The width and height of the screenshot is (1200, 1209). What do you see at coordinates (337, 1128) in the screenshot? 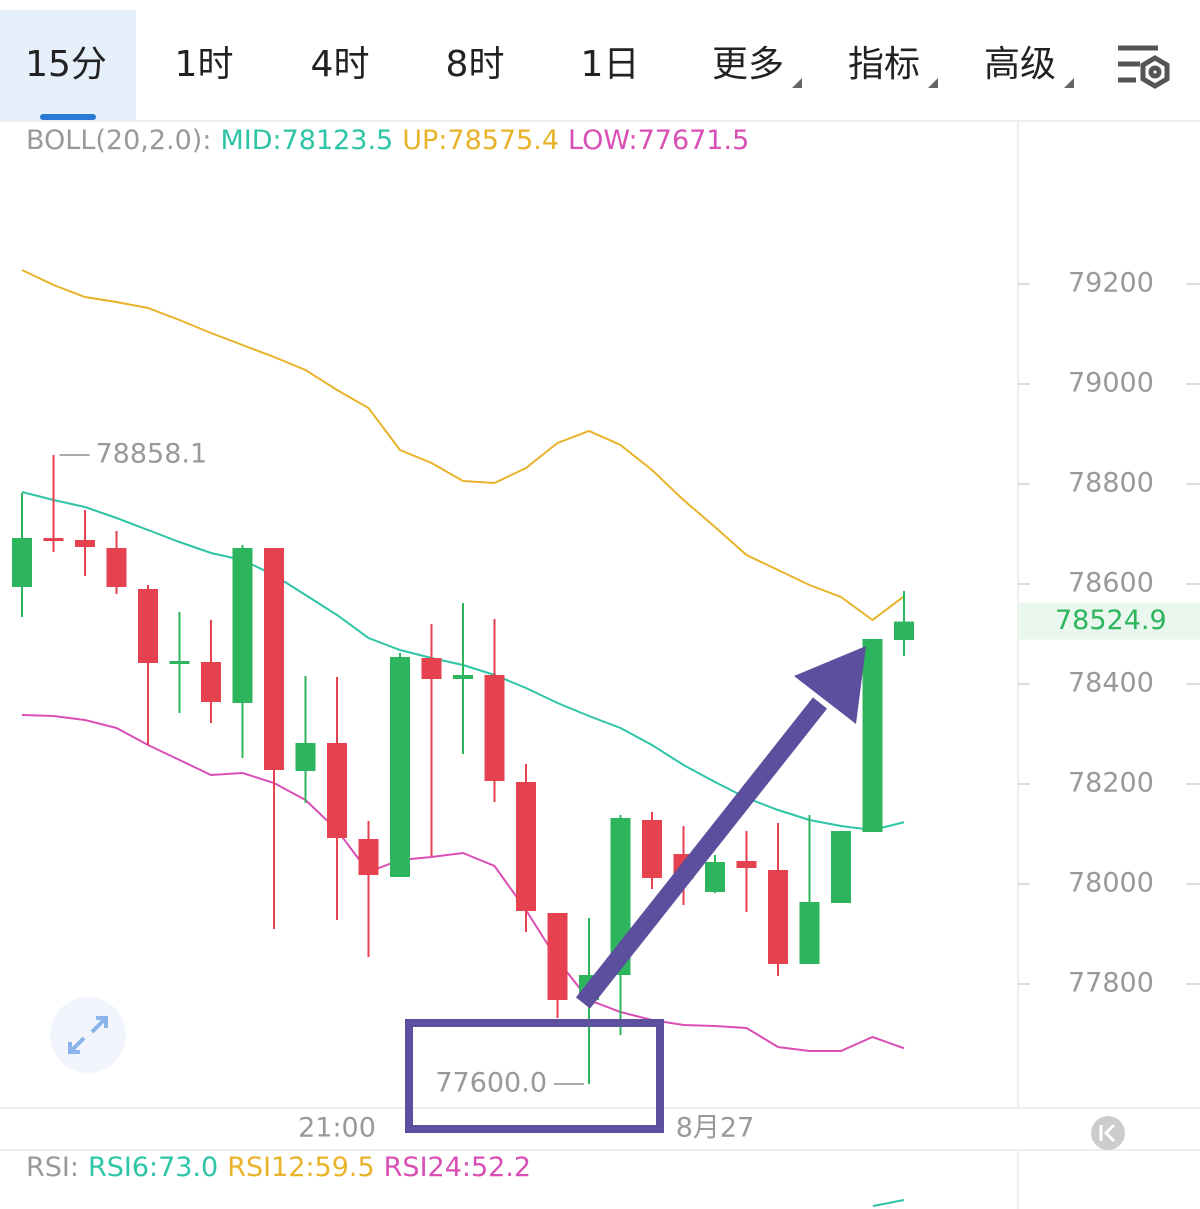
I see `x-tick-label: 21:00` at bounding box center [337, 1128].